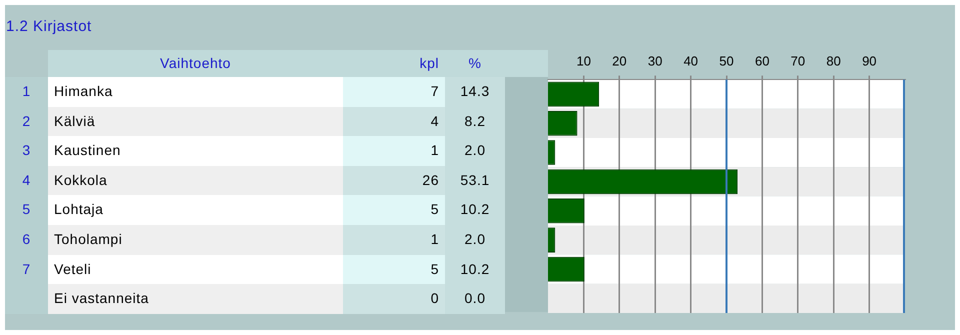 This screenshot has height=335, width=960. Describe the element at coordinates (195, 299) in the screenshot. I see `y-tick-label: Ei vastanneita` at that location.